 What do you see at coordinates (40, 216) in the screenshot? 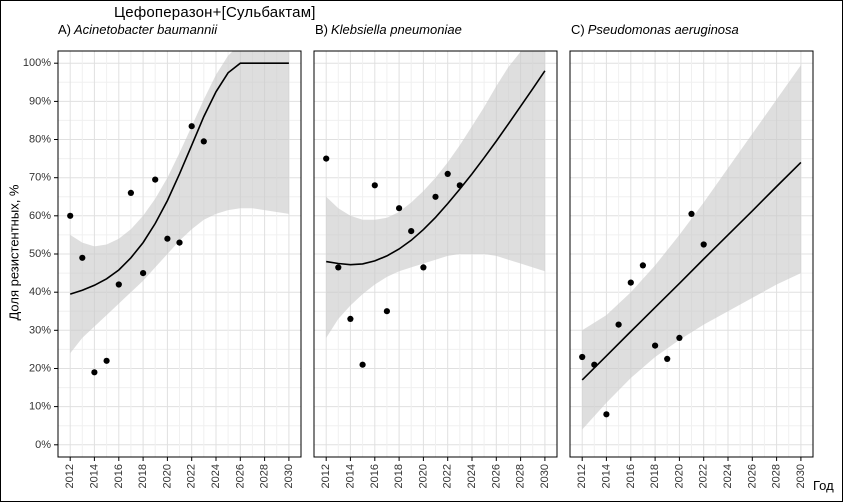
I see `svg-text: 60%` at bounding box center [40, 216].